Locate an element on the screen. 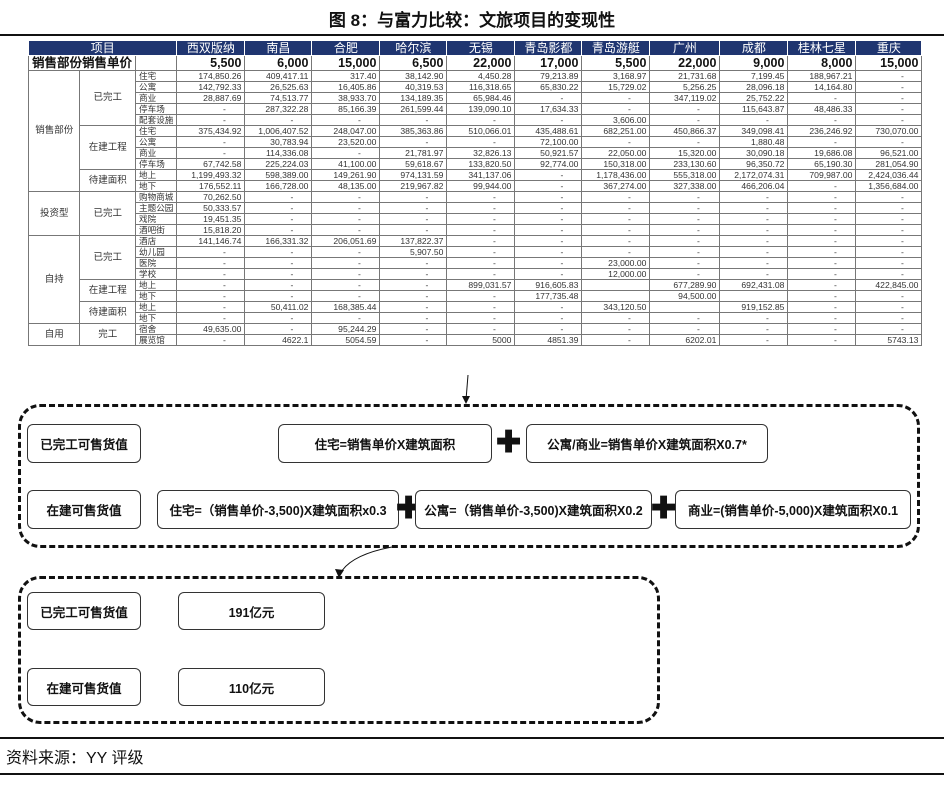 This screenshot has height=786, width=944. result-construction-label: 在建可售货值 is located at coordinates (84, 687).